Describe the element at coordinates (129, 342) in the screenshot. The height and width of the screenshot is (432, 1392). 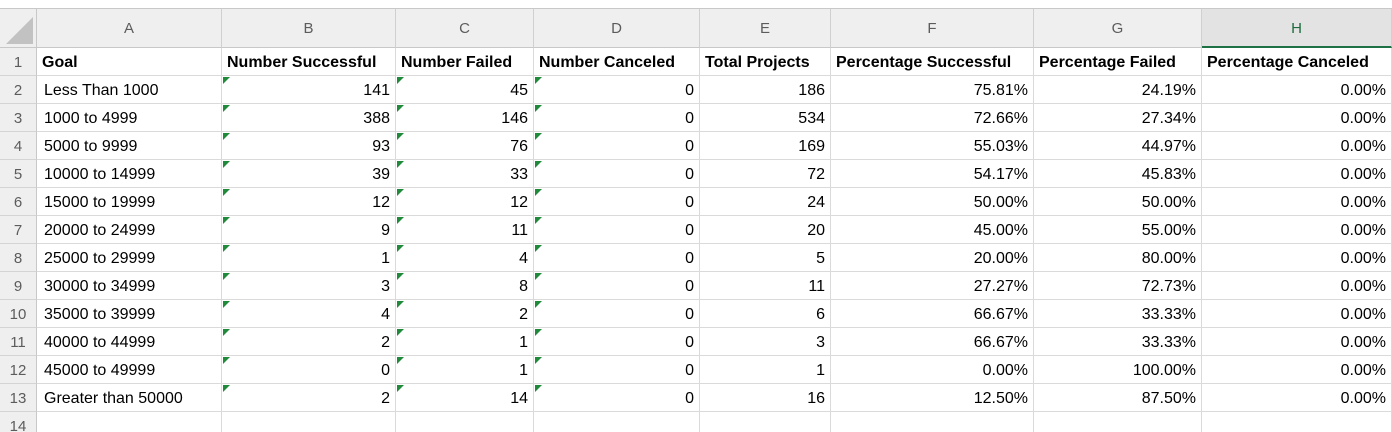
I see `table-cell: 40000 to 44999` at that location.